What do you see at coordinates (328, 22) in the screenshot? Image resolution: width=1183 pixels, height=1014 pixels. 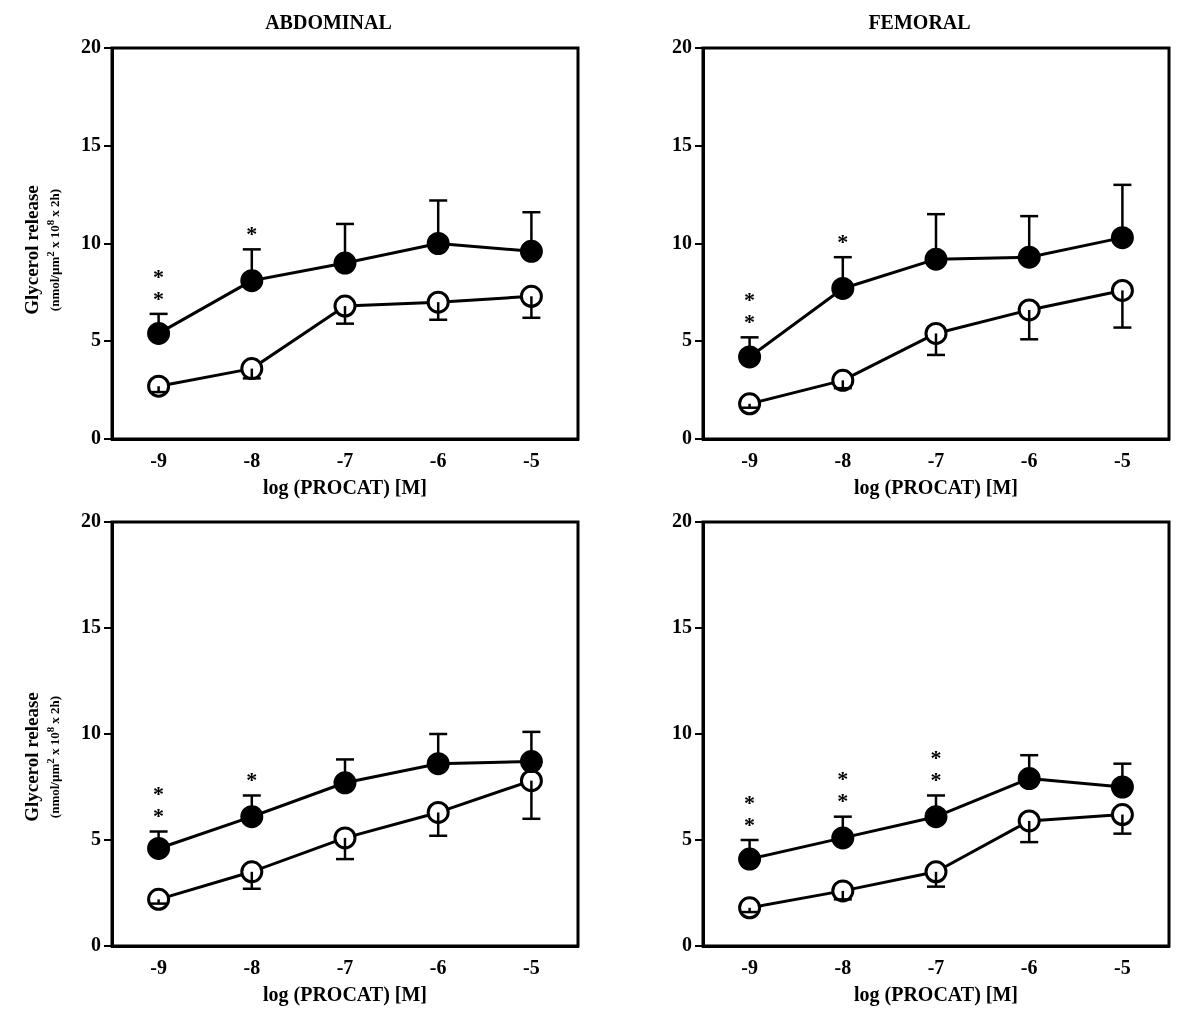 I see `chart-title: ABDOMINAL` at bounding box center [328, 22].